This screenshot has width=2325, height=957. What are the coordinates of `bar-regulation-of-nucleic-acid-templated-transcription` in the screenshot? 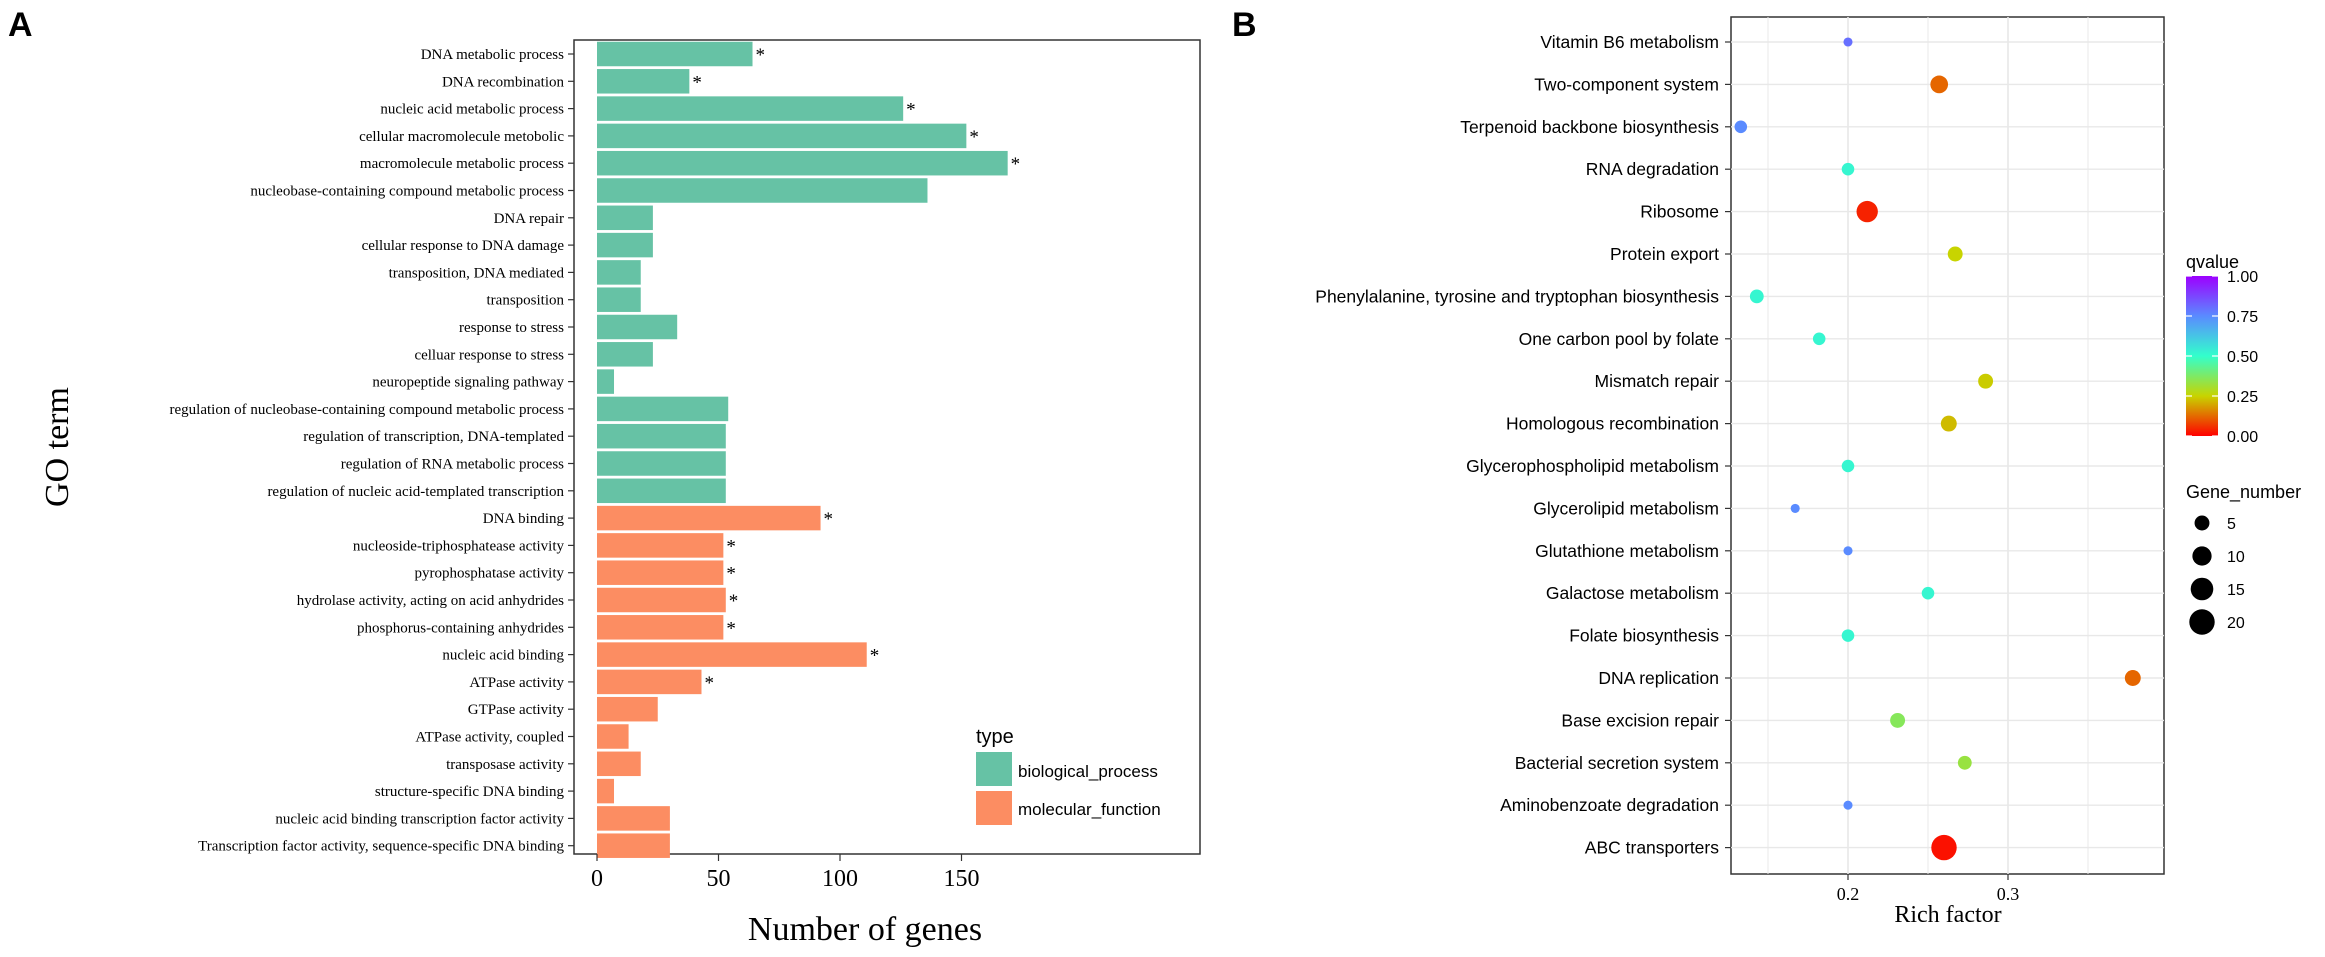 It's located at (661, 491).